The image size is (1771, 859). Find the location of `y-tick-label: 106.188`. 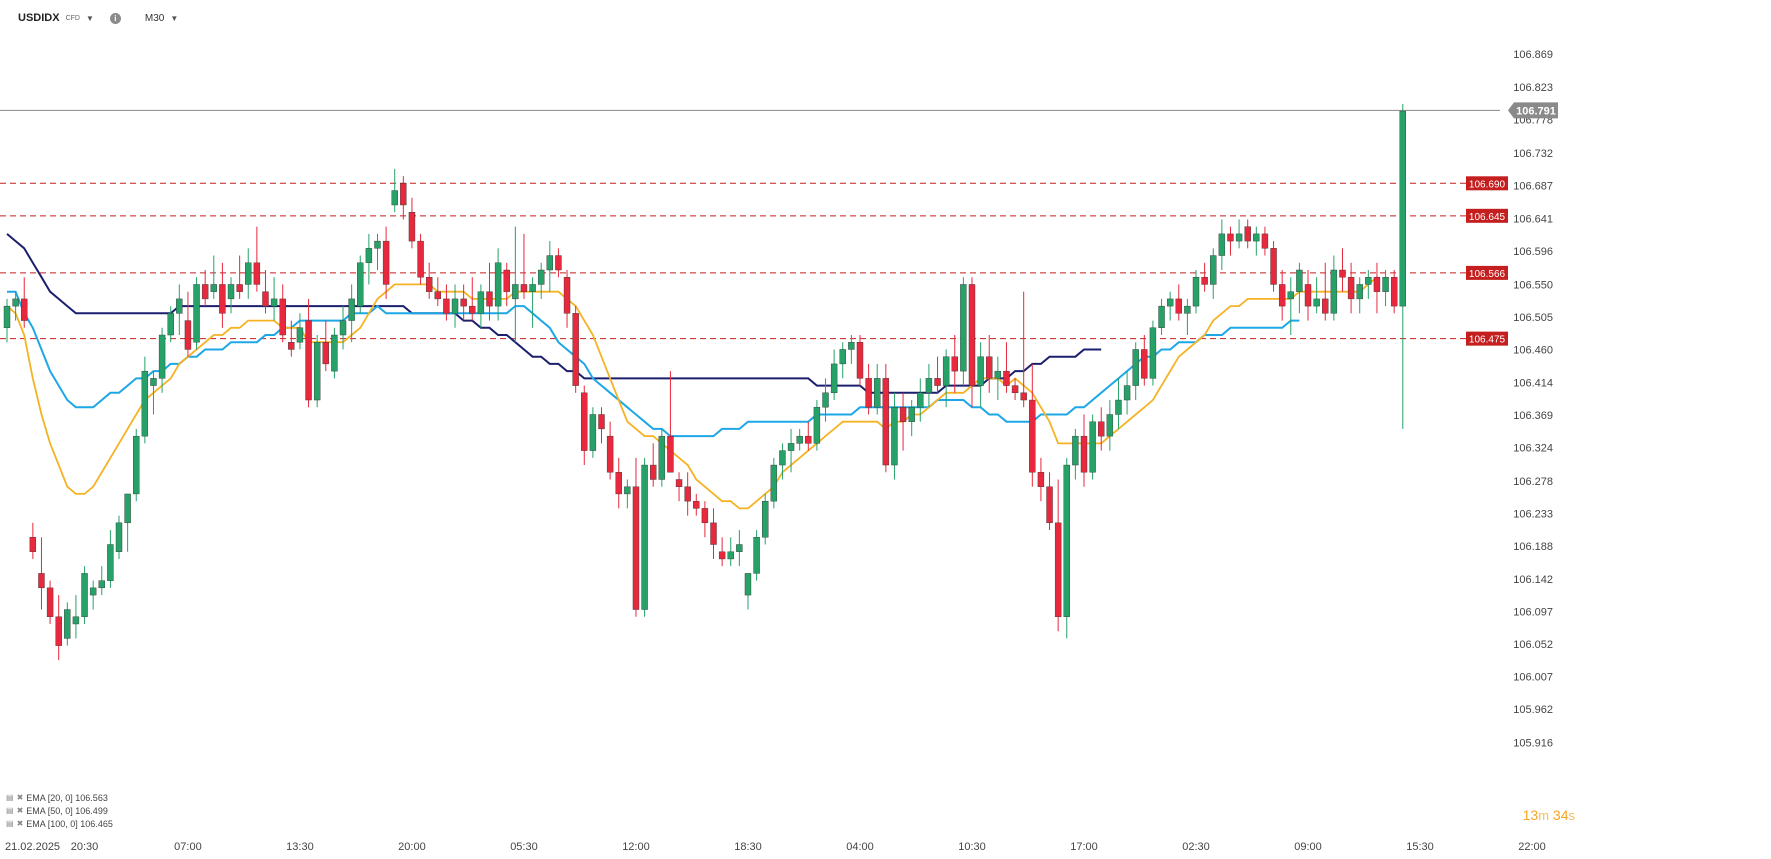

y-tick-label: 106.188 is located at coordinates (1533, 547).